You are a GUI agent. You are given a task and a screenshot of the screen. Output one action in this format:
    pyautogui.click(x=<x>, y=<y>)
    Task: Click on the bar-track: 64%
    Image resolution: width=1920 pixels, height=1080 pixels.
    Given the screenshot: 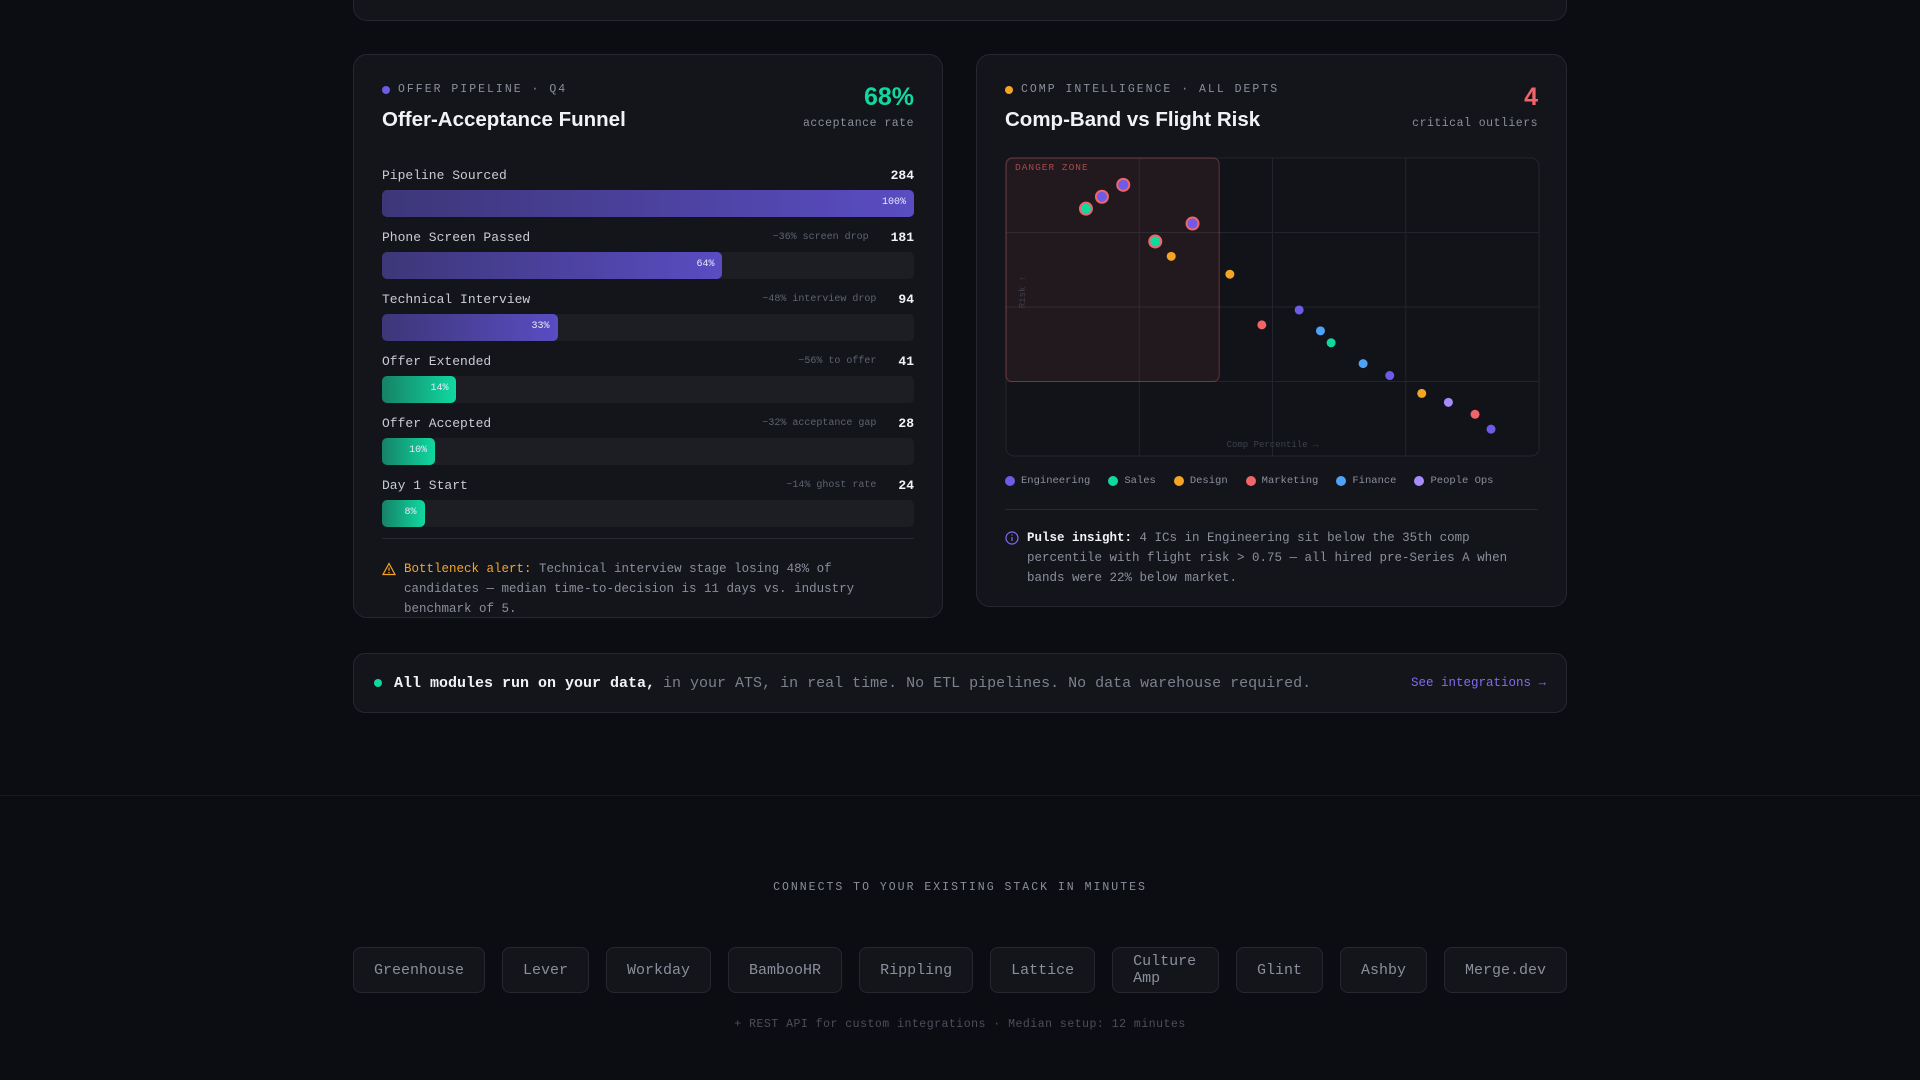 What is the action you would take?
    pyautogui.click(x=648, y=265)
    